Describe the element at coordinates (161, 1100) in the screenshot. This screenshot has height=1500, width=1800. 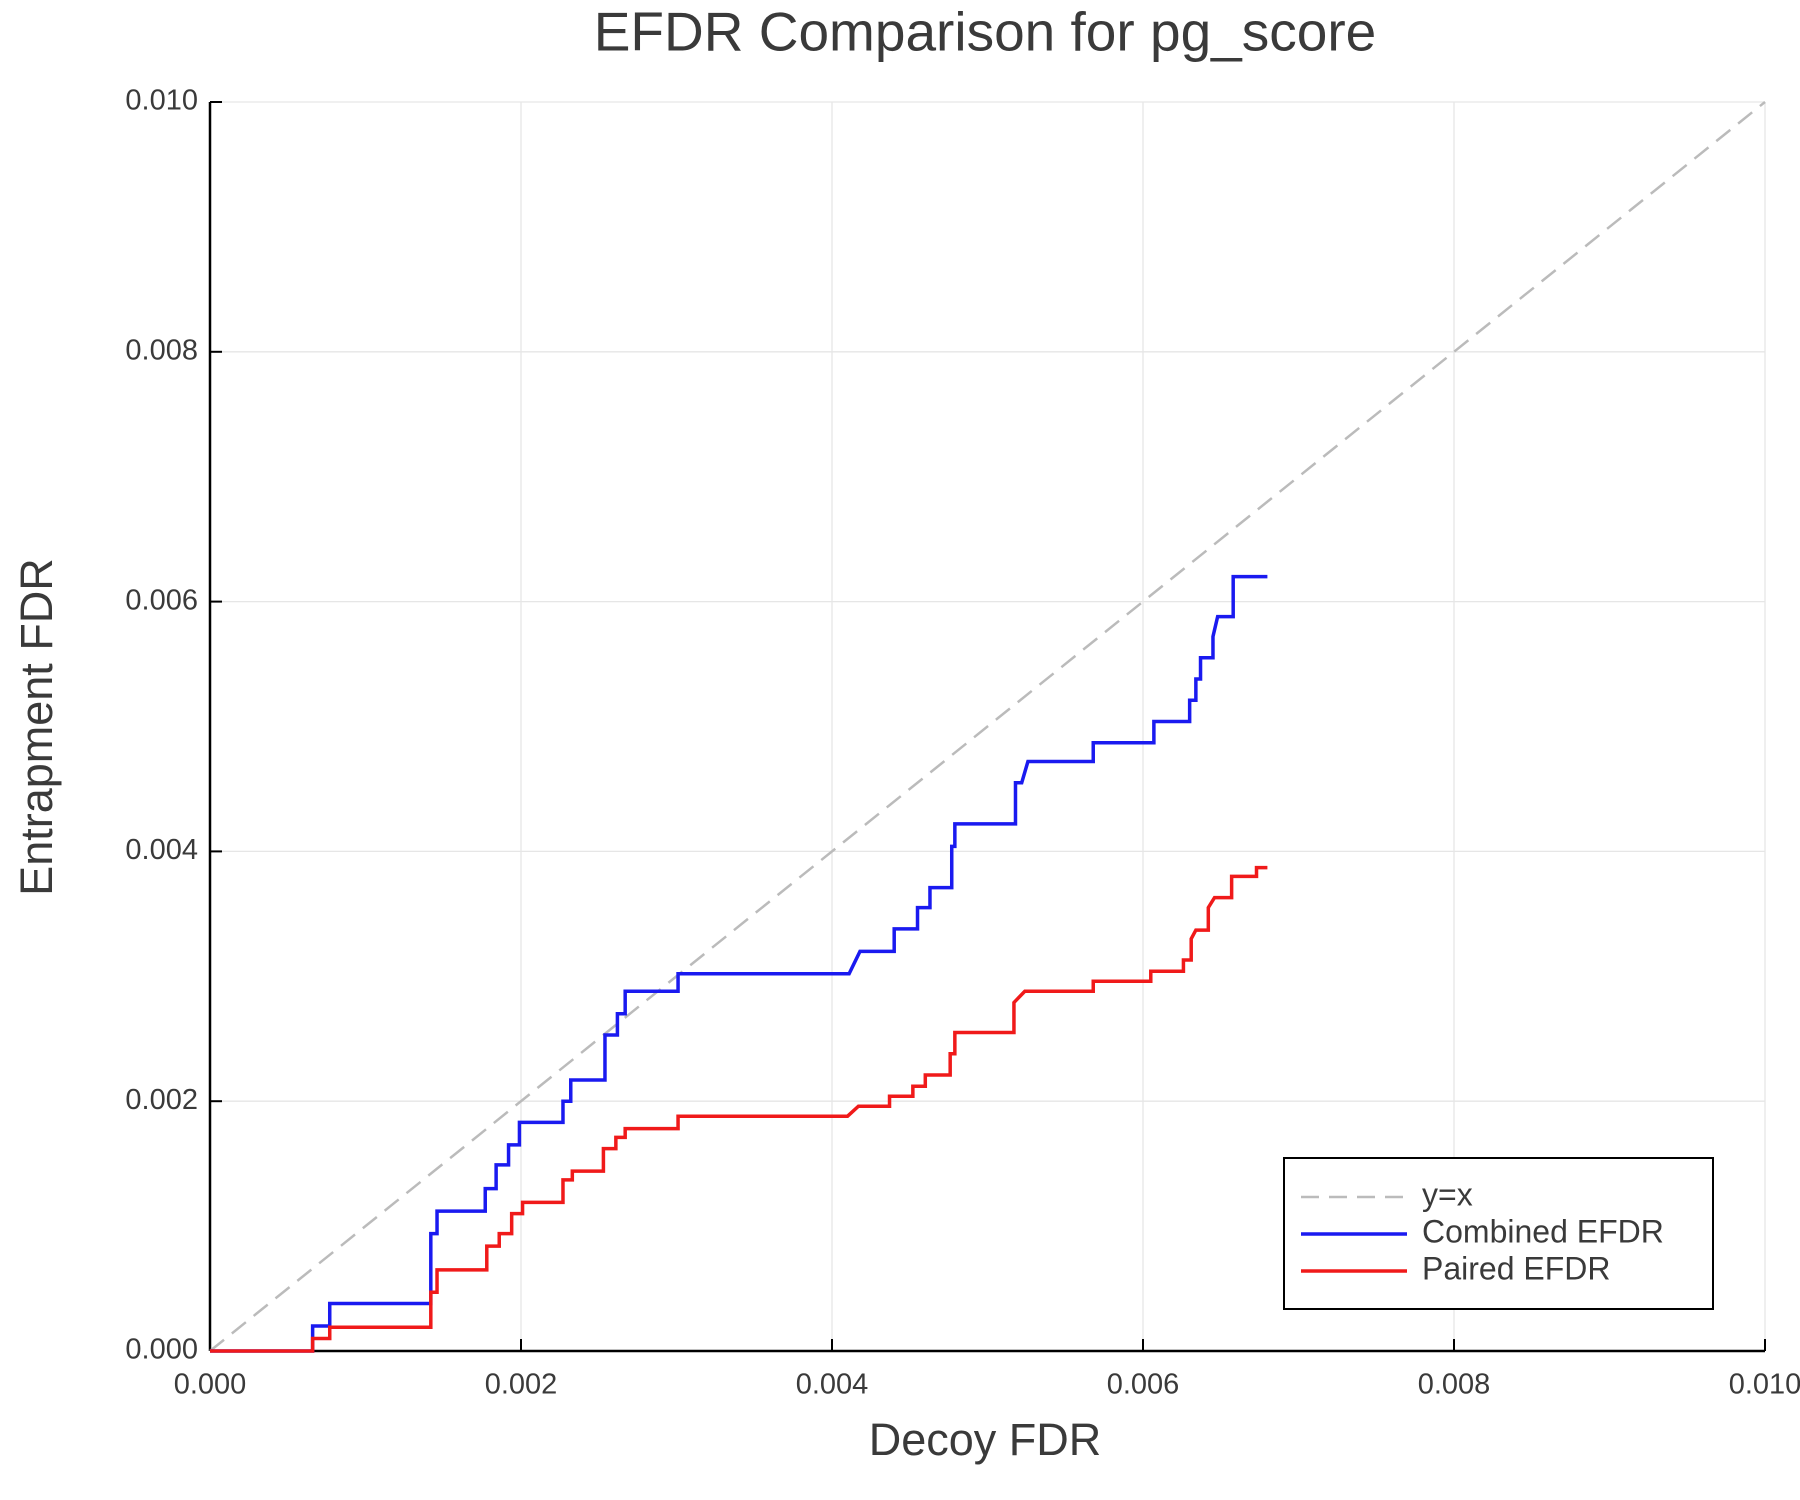
I see `y-tick-label: 0.002` at that location.